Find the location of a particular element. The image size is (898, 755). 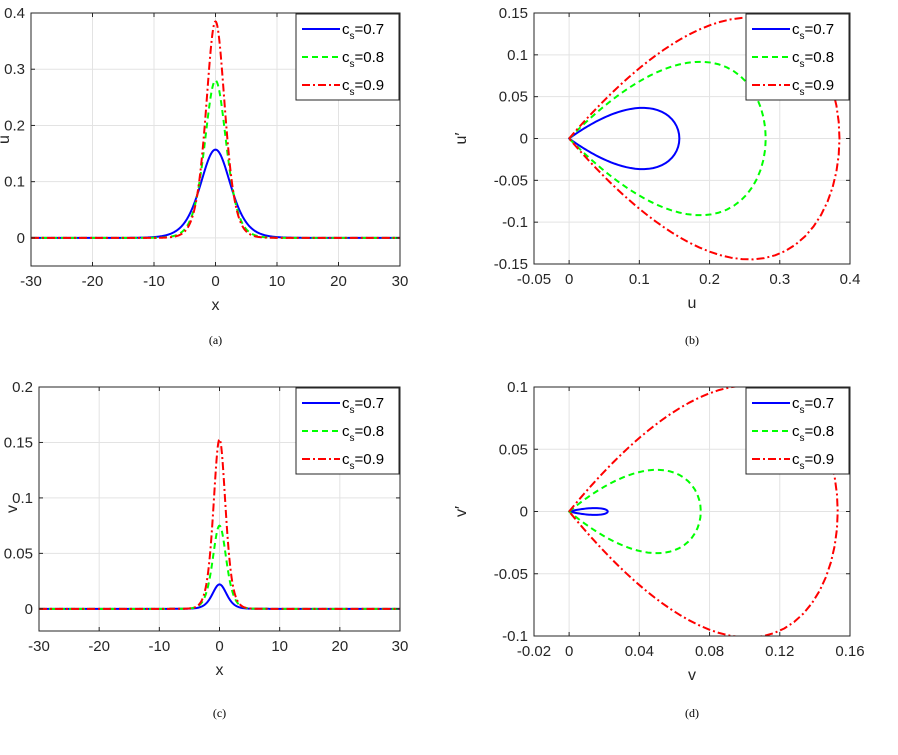

panel-caption: (d) is located at coordinates (692, 713).